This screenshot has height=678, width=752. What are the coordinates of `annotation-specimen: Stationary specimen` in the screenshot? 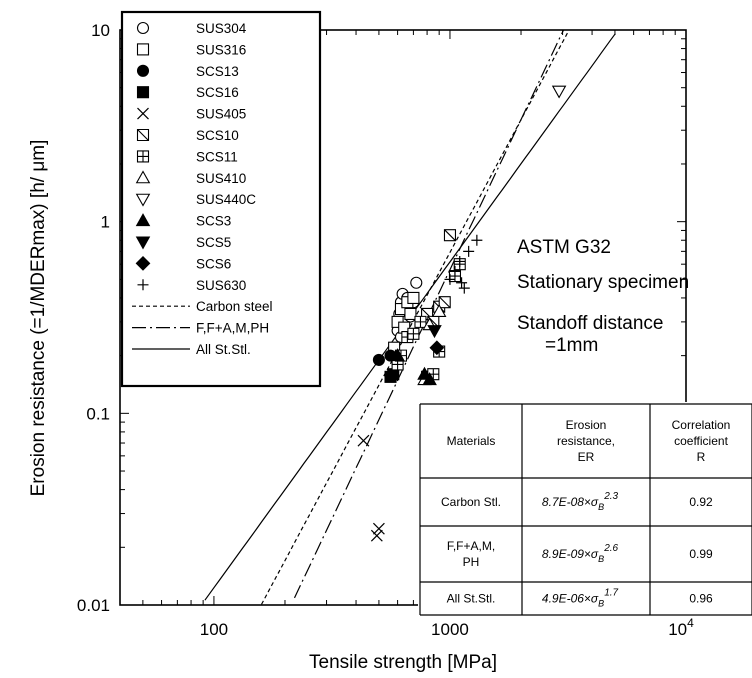 It's located at (603, 282).